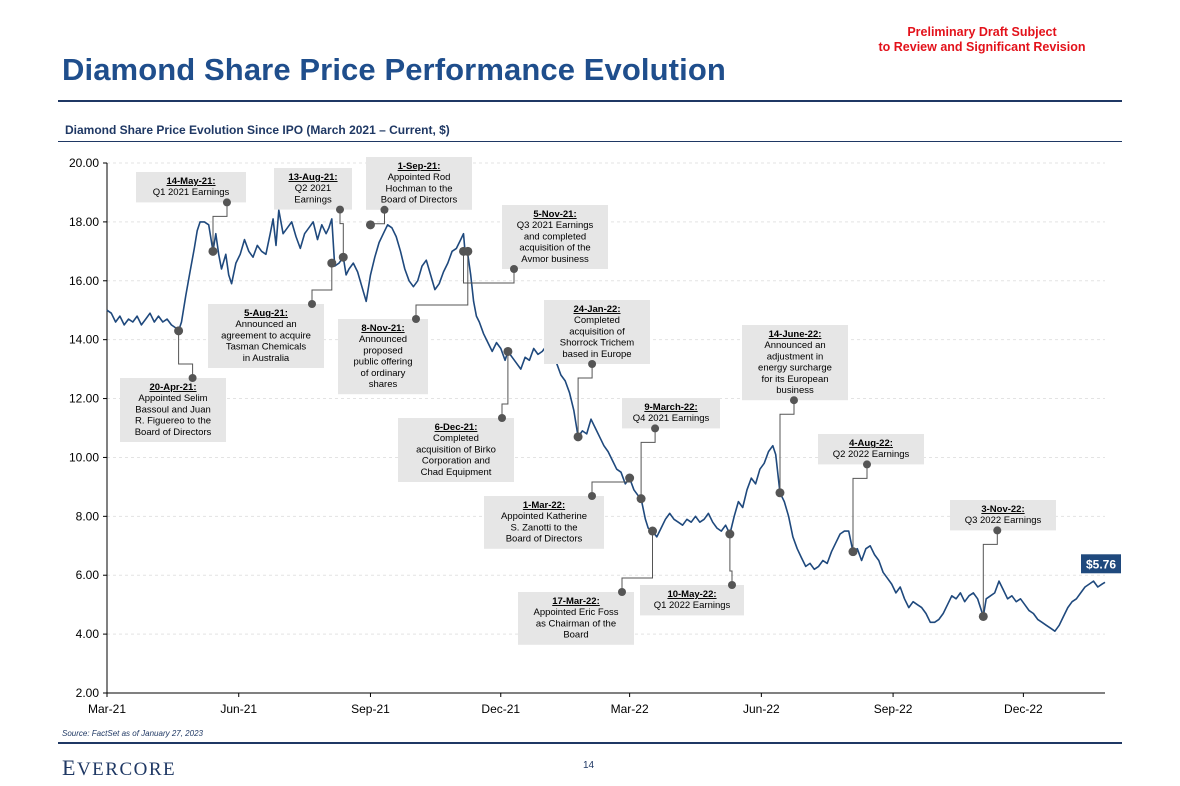 The height and width of the screenshot is (786, 1180). What do you see at coordinates (191, 214) in the screenshot?
I see `annotation-a2: 14-May-21:Q1 2021 Earnings` at bounding box center [191, 214].